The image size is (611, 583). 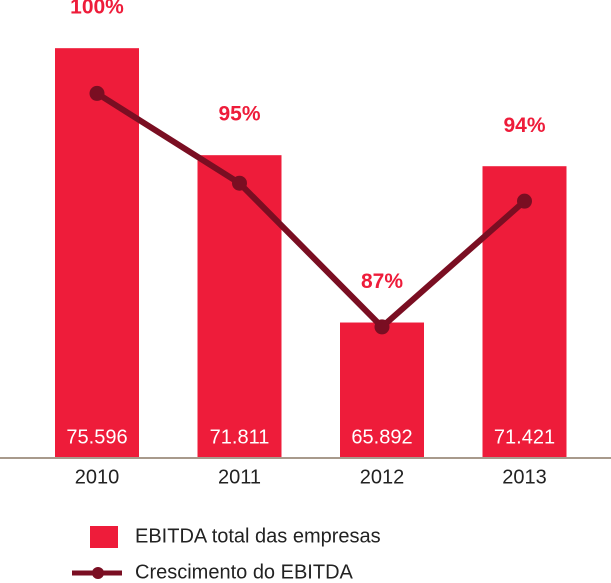 I want to click on x-tick-label: 2012, so click(x=382, y=477).